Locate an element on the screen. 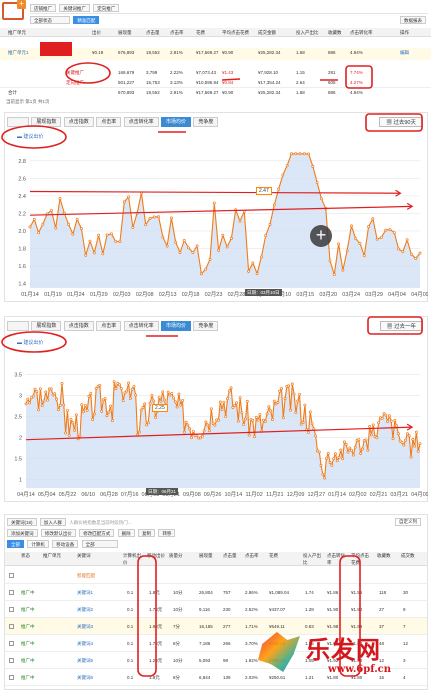 This screenshot has width=431, height=692. col-bid: 出价 is located at coordinates (96, 32).